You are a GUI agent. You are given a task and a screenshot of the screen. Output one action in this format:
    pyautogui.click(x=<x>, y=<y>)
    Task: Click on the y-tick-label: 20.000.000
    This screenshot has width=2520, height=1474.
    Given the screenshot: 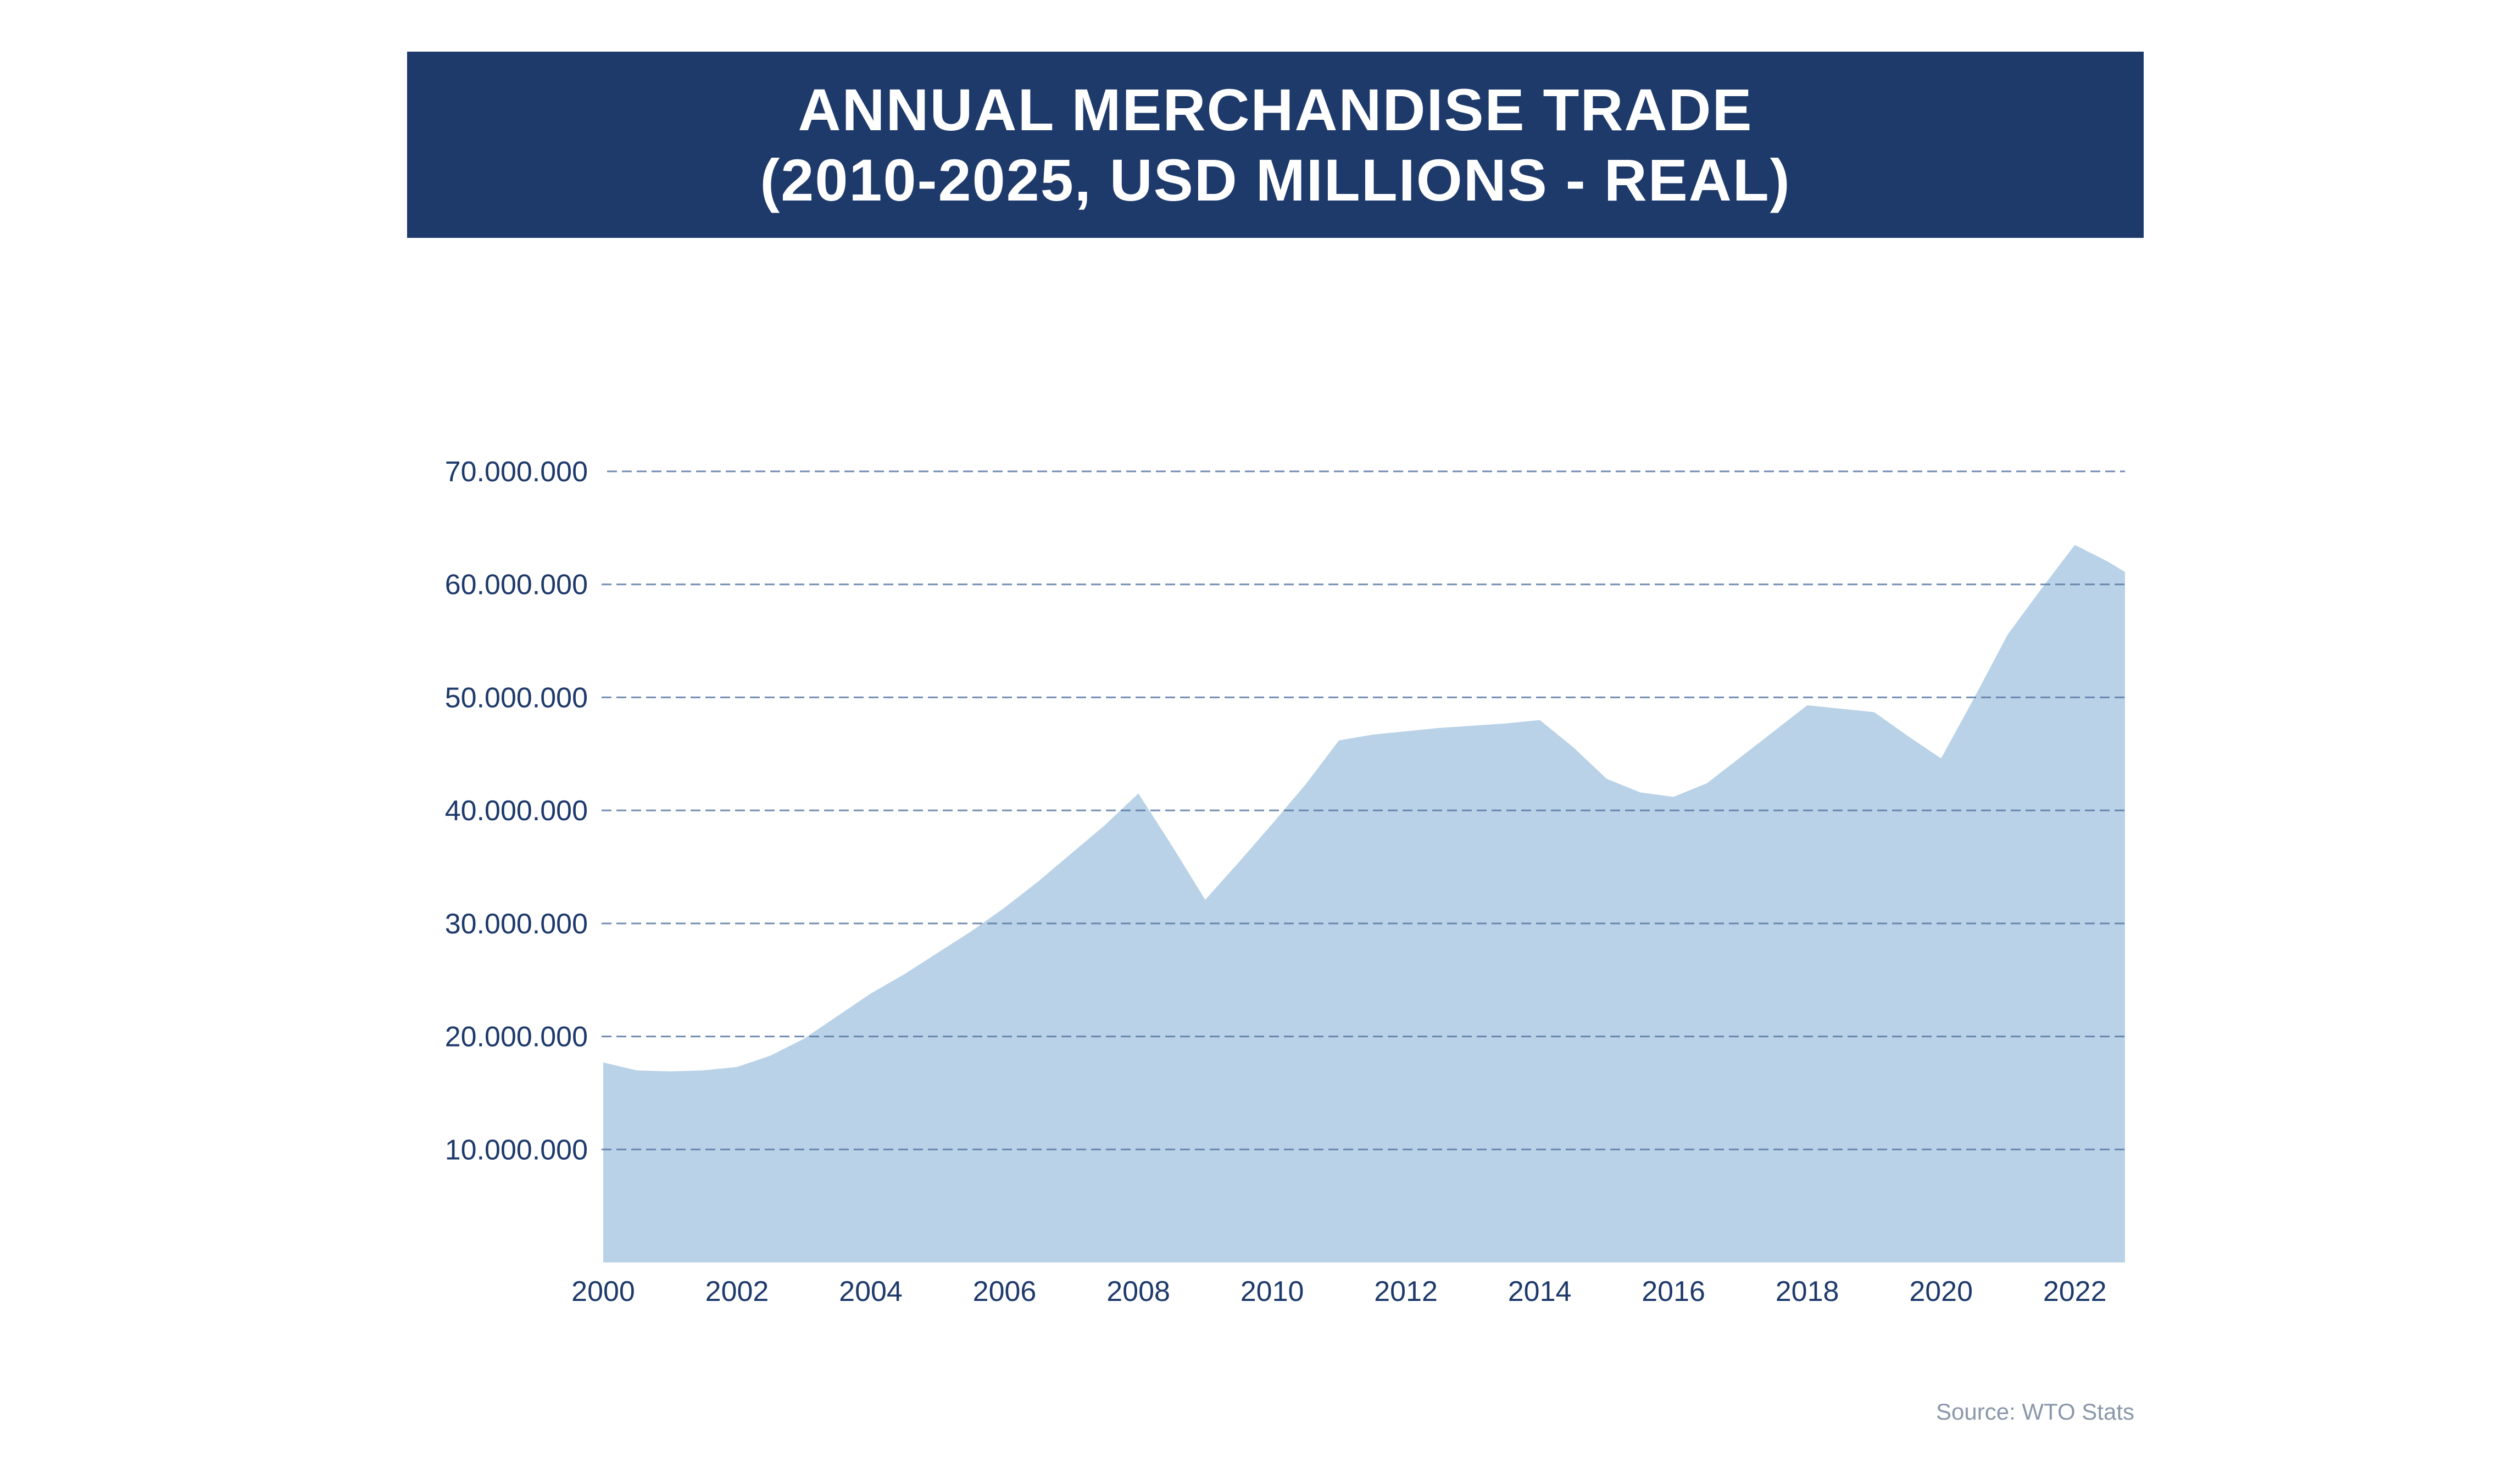 What is the action you would take?
    pyautogui.click(x=516, y=1037)
    